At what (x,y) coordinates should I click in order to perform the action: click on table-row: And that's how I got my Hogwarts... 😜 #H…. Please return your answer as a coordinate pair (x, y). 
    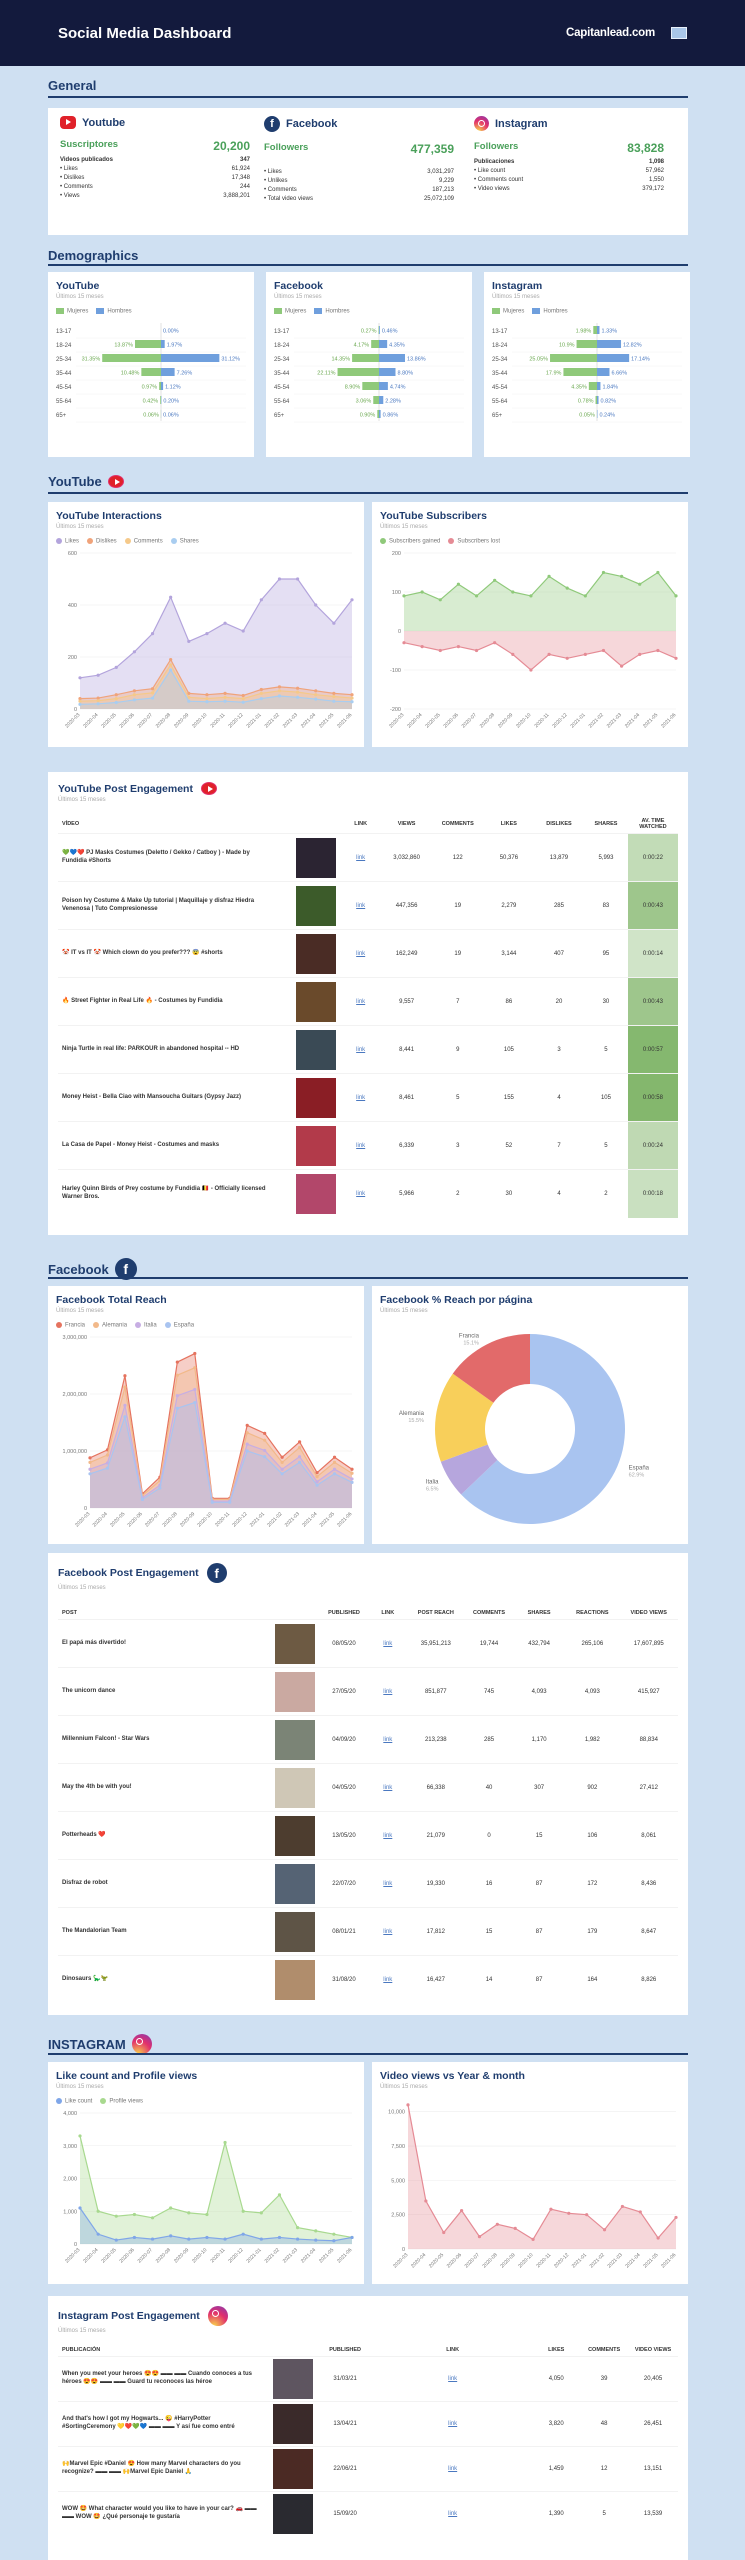
    Looking at the image, I should click on (368, 2424).